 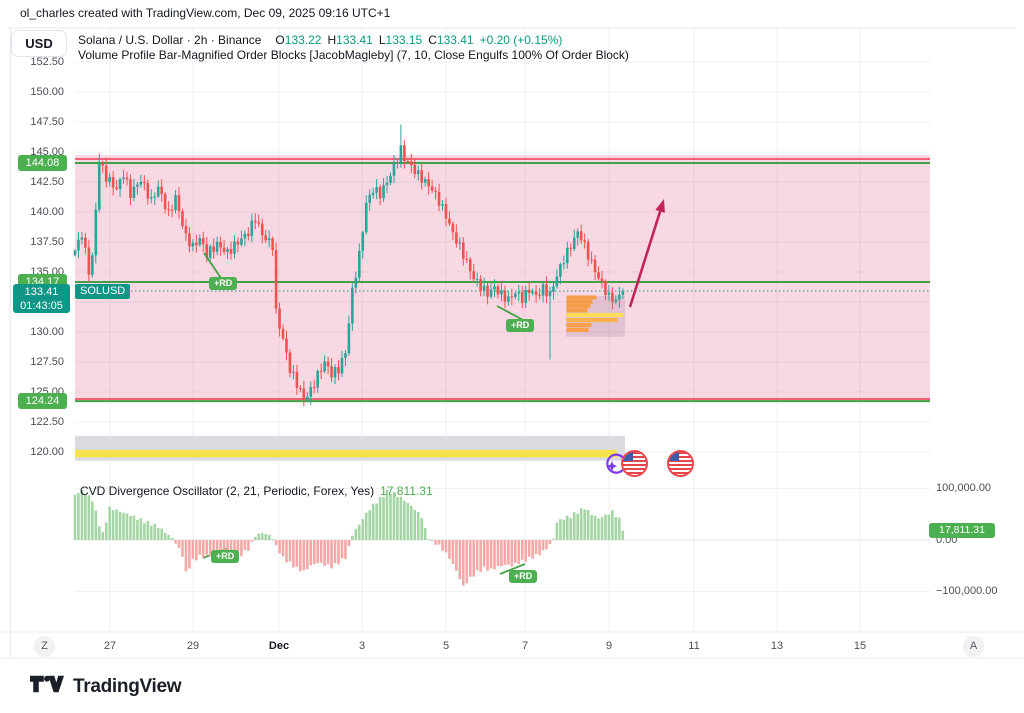 What do you see at coordinates (106, 686) in the screenshot?
I see `tradingview-logo: TradingView` at bounding box center [106, 686].